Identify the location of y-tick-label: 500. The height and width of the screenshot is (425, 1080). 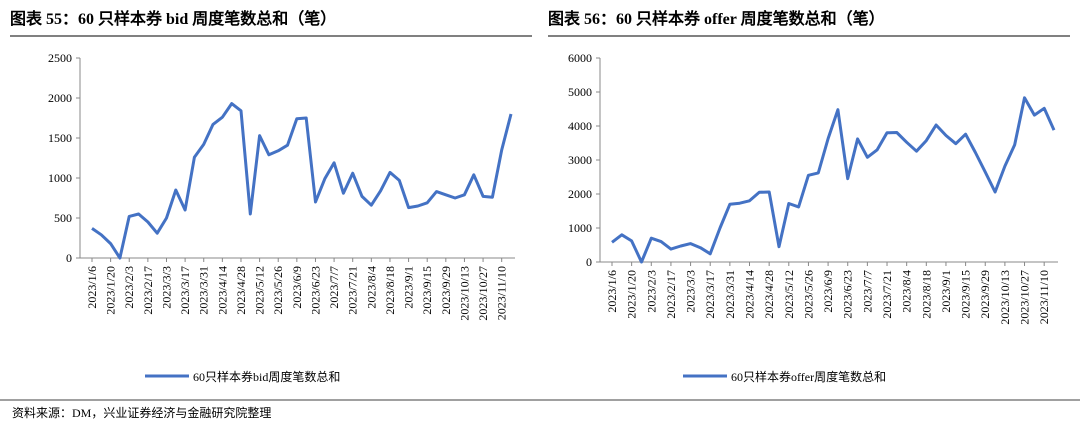
(63, 218).